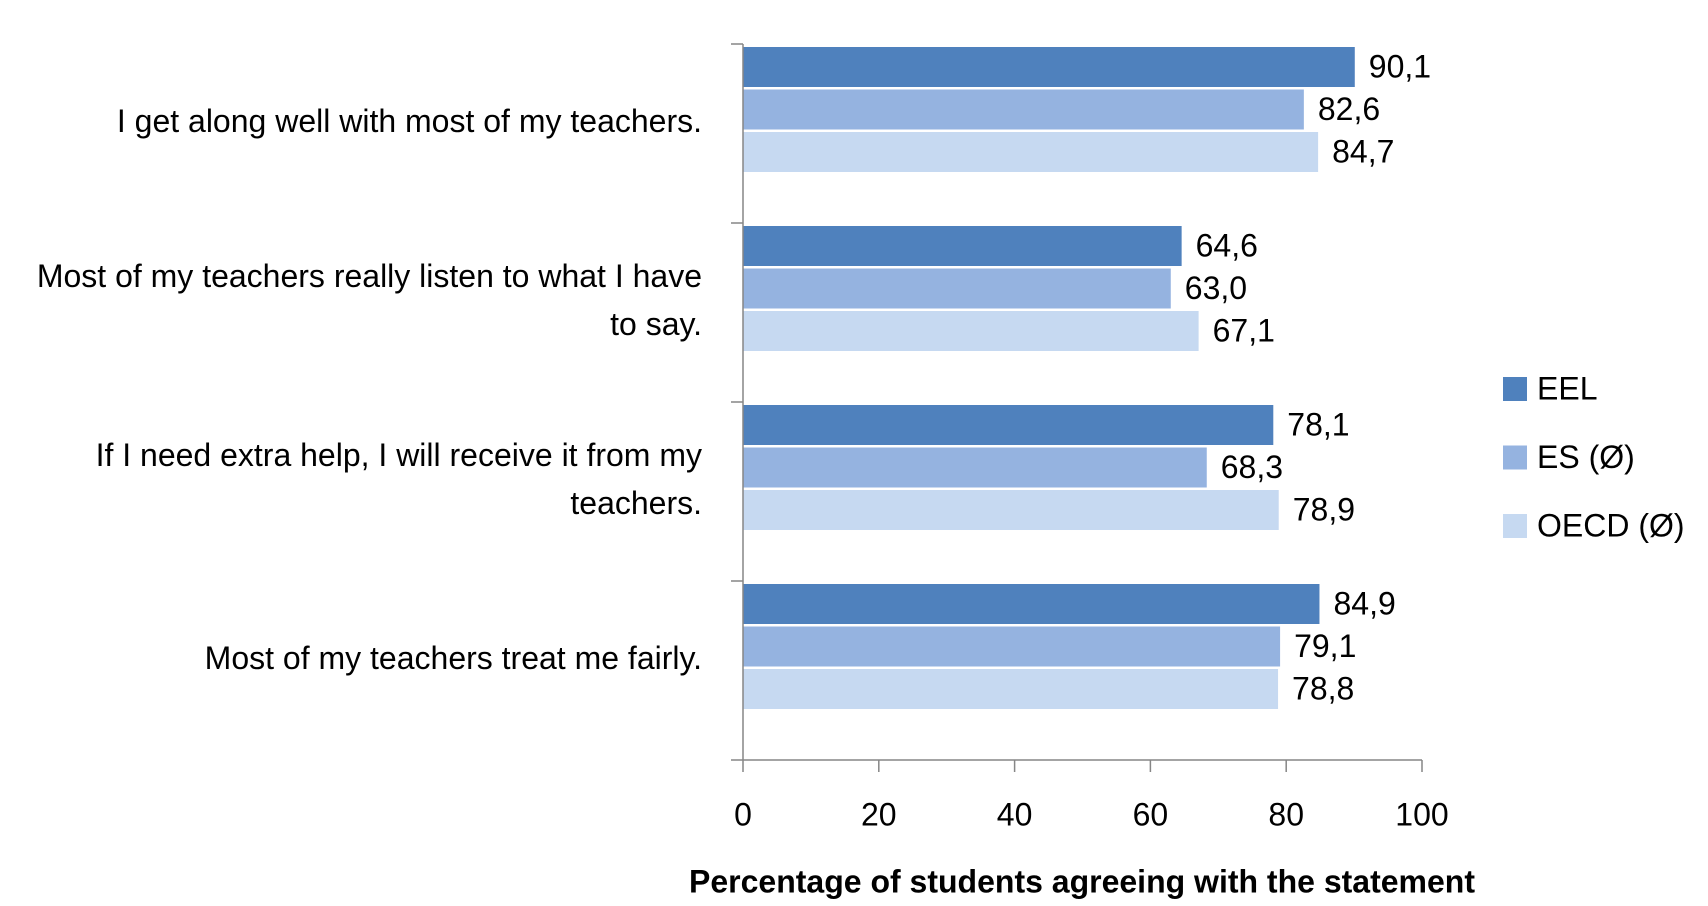 Image resolution: width=1708 pixels, height=906 pixels. I want to click on data-label: 84,9, so click(1364, 603).